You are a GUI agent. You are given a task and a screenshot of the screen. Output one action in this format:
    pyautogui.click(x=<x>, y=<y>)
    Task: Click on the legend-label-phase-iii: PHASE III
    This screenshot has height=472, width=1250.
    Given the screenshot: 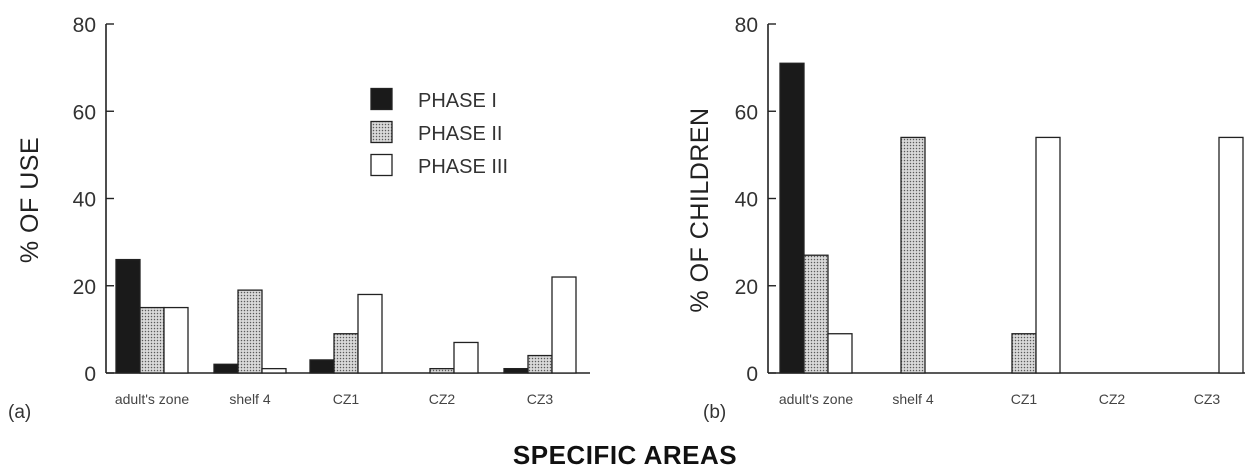 What is the action you would take?
    pyautogui.click(x=463, y=167)
    